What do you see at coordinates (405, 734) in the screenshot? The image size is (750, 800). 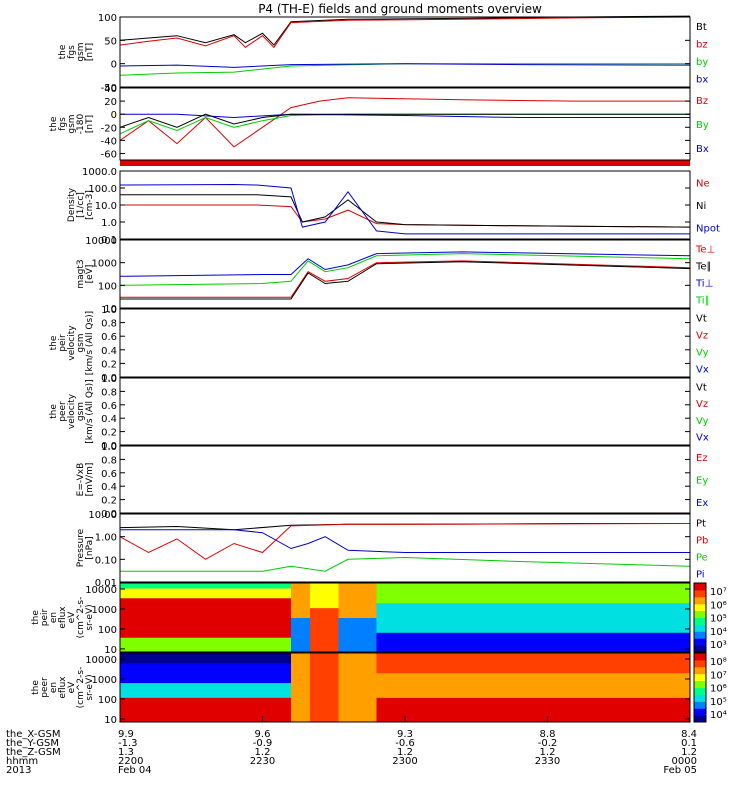 I see `x-row-value: 9.3` at bounding box center [405, 734].